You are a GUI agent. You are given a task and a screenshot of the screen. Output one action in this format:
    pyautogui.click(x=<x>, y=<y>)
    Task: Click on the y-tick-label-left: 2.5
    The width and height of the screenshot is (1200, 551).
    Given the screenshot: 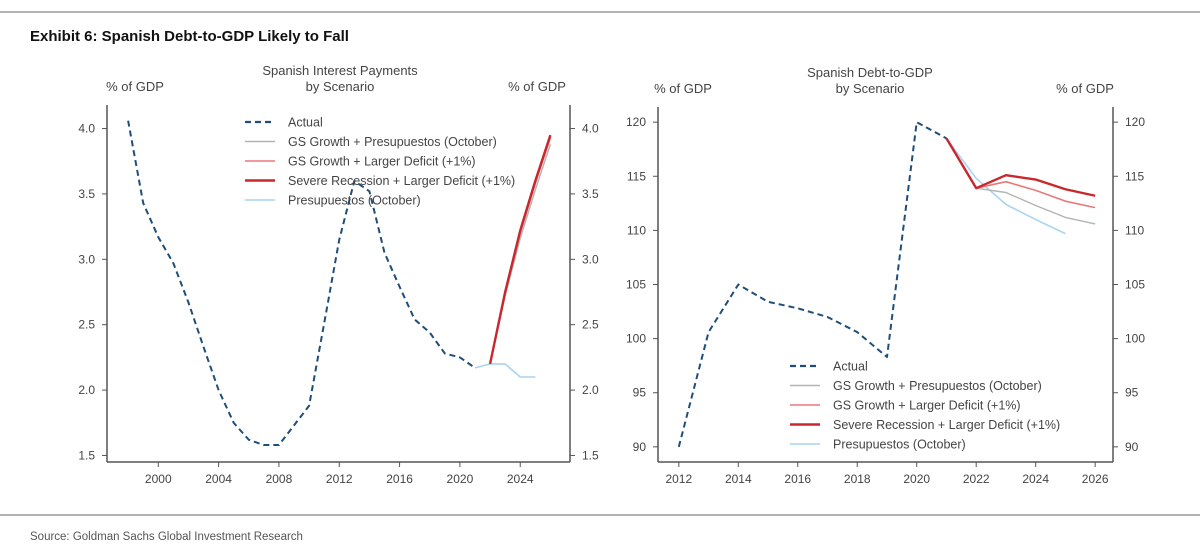 What is the action you would take?
    pyautogui.click(x=86, y=325)
    